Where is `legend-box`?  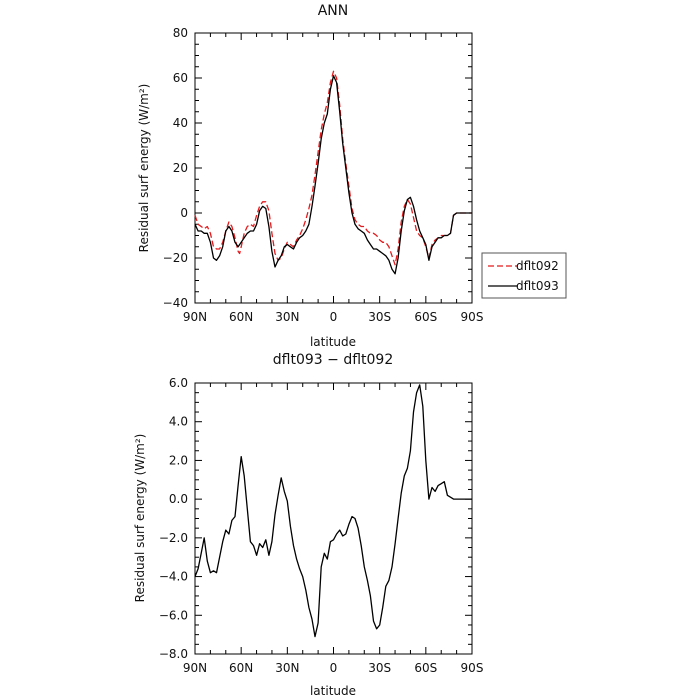
legend-box is located at coordinates (524, 275).